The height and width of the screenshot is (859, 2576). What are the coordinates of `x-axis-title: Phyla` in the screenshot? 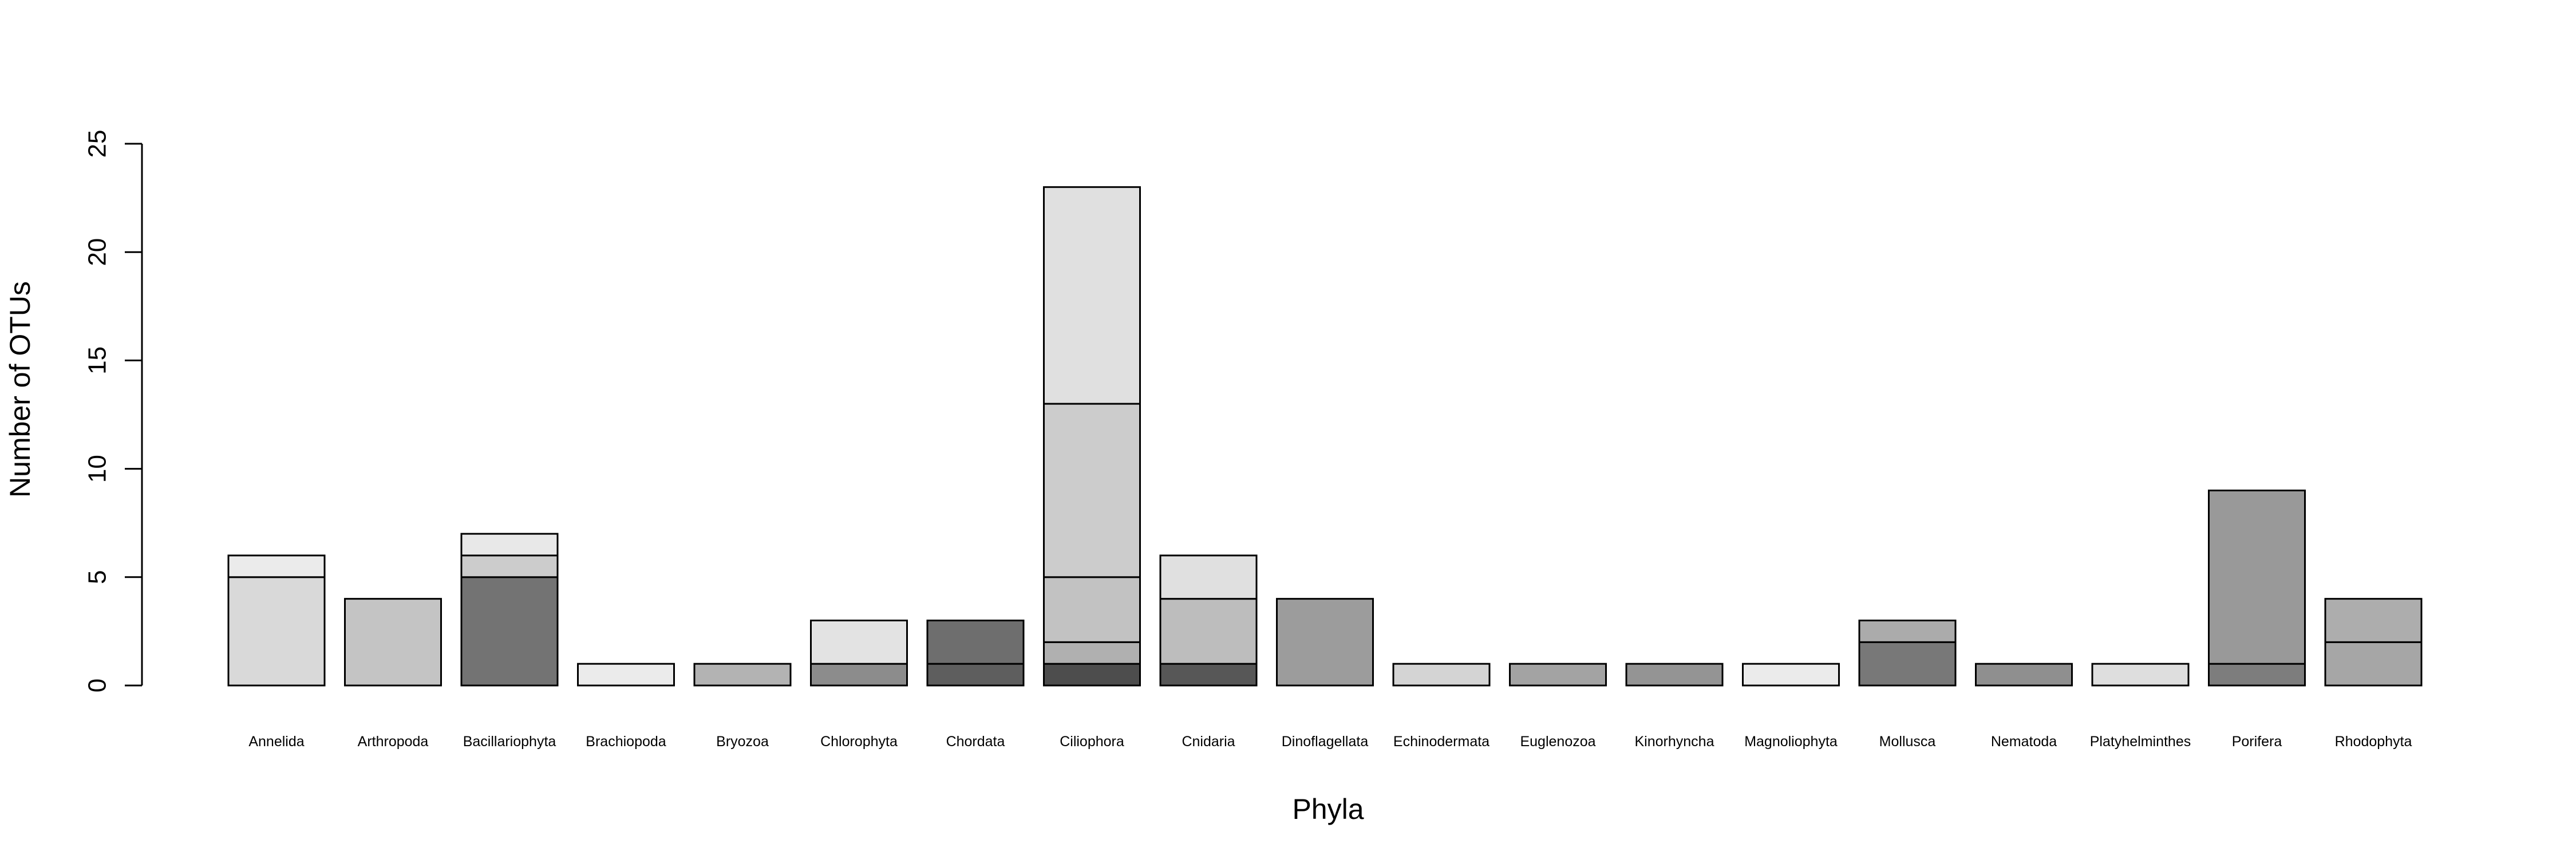 It's located at (1328, 809).